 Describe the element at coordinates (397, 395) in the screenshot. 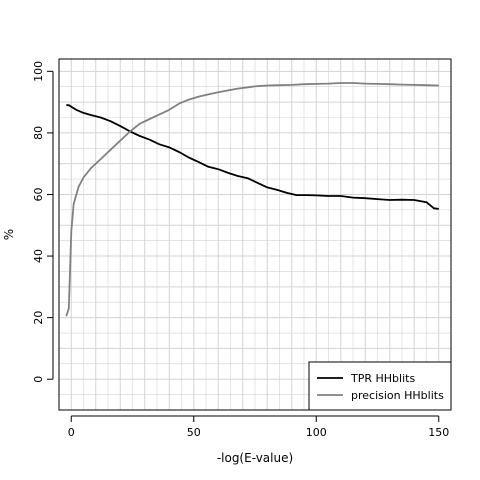

I see `legend-label-1: precision HHblits` at that location.